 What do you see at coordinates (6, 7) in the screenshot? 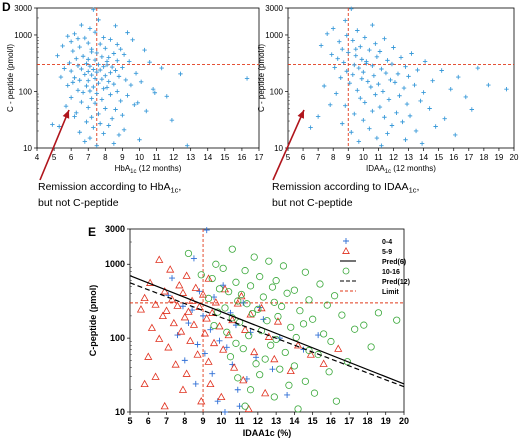
I see `panel-letter-d: D` at bounding box center [6, 7].